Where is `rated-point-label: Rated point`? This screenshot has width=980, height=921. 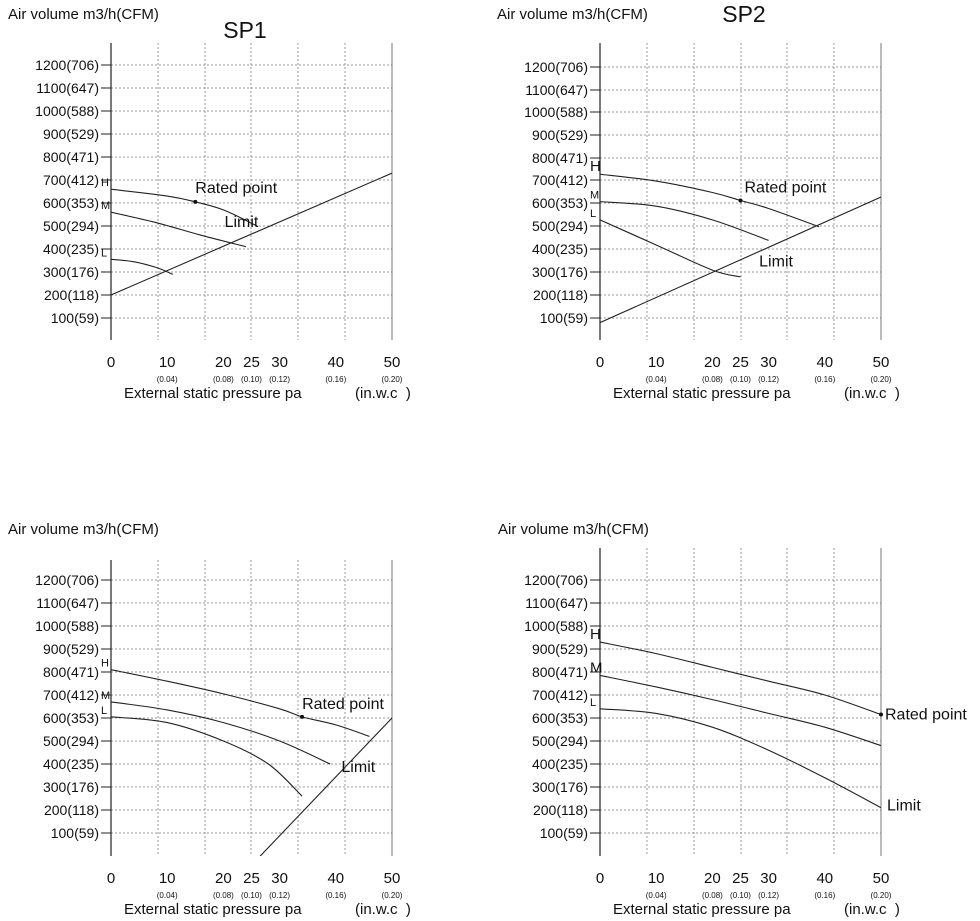
rated-point-label: Rated point is located at coordinates (926, 715).